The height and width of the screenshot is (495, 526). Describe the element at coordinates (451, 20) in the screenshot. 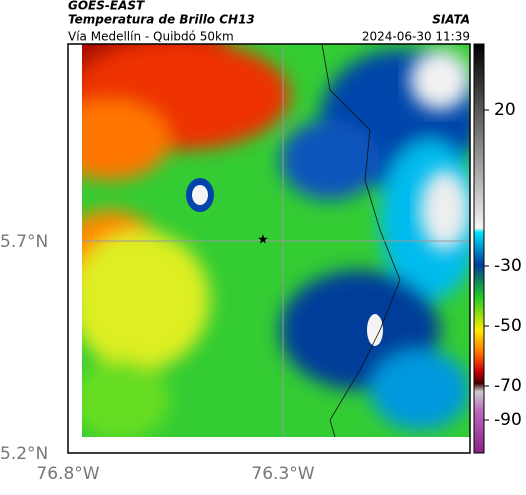

I see `org: SIATA` at that location.